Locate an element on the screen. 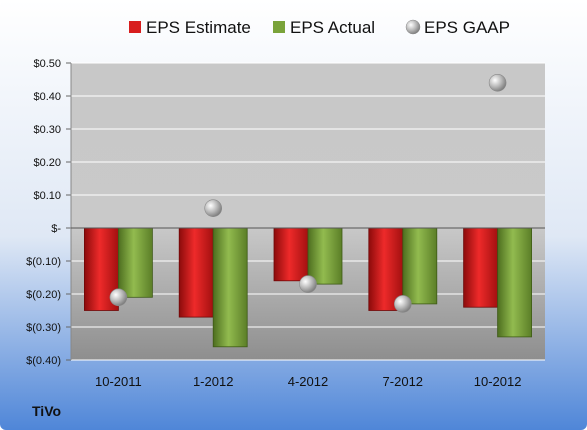  legend-eps-gaap: EPS GAAP is located at coordinates (457, 27).